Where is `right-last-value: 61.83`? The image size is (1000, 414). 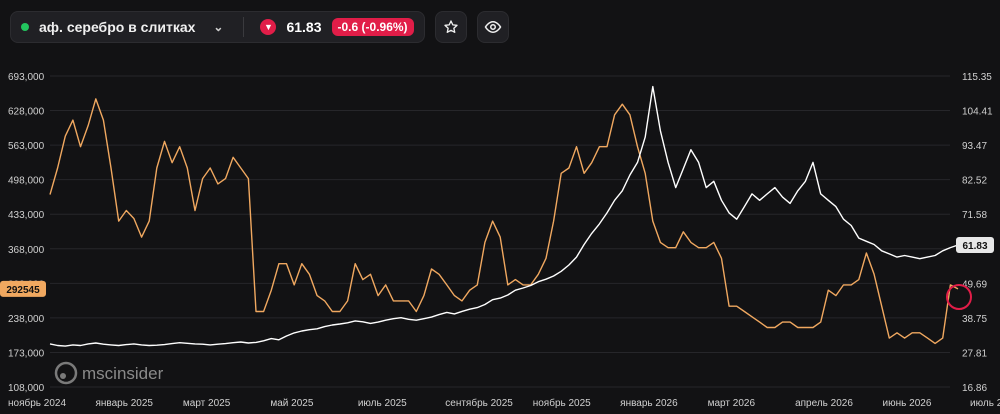 right-last-value: 61.83 is located at coordinates (974, 246).